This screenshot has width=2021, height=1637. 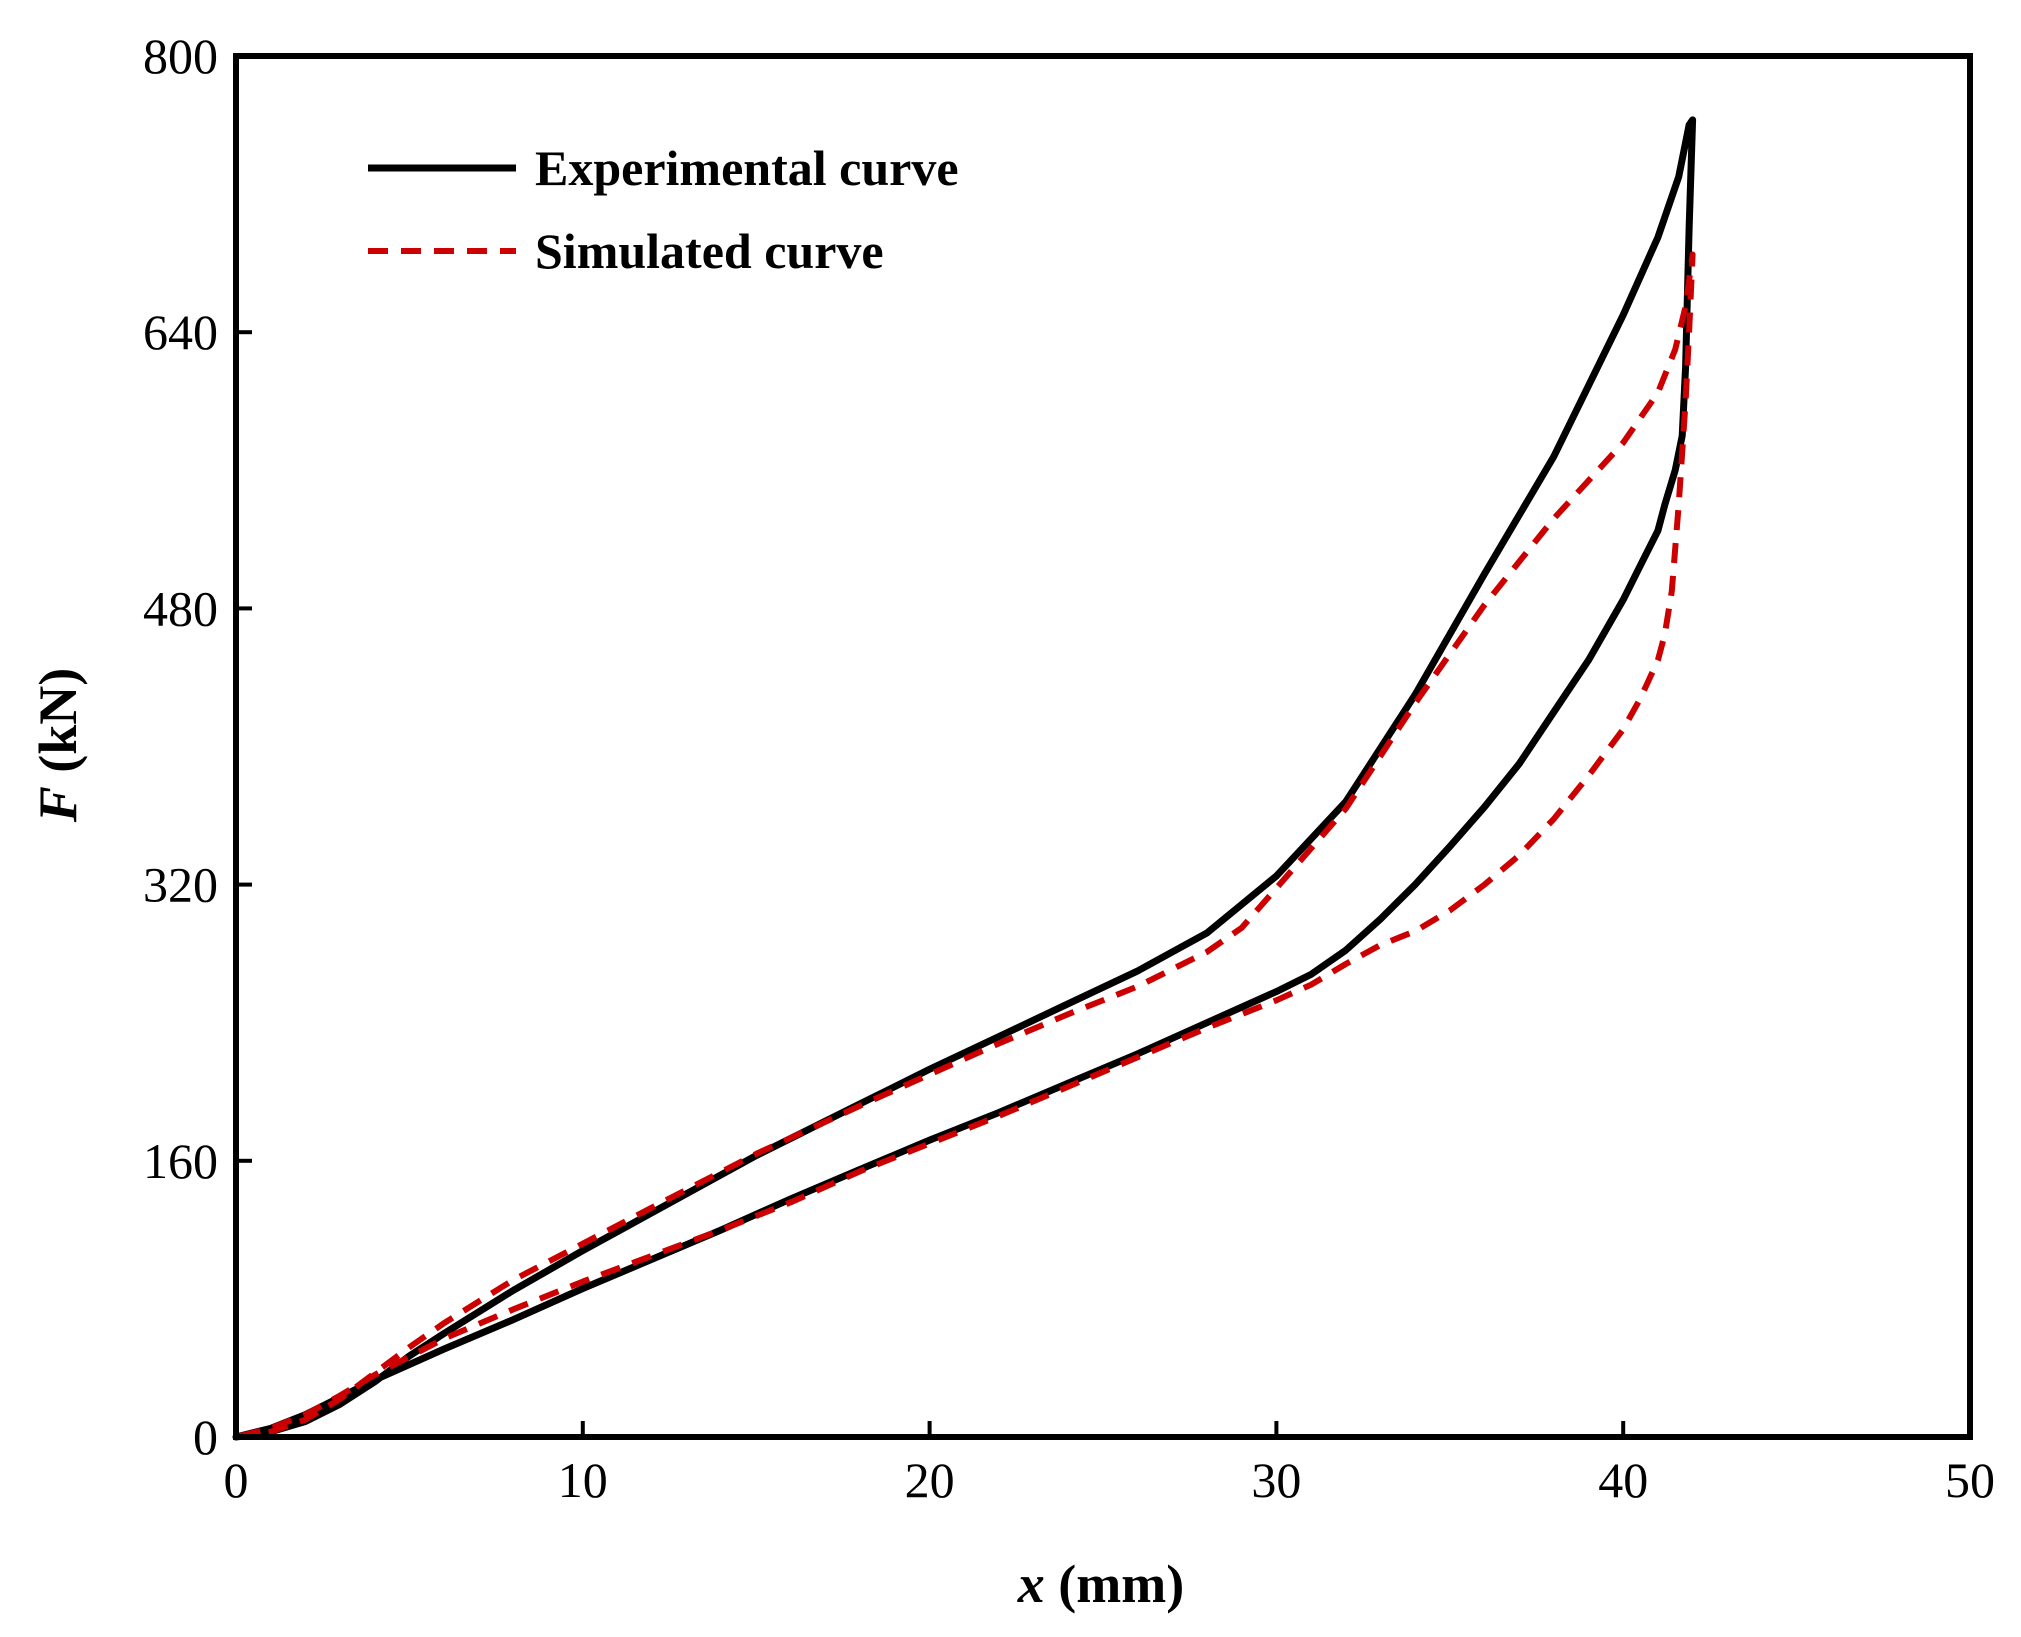 I want to click on y-tick-label: 320, so click(x=180, y=885).